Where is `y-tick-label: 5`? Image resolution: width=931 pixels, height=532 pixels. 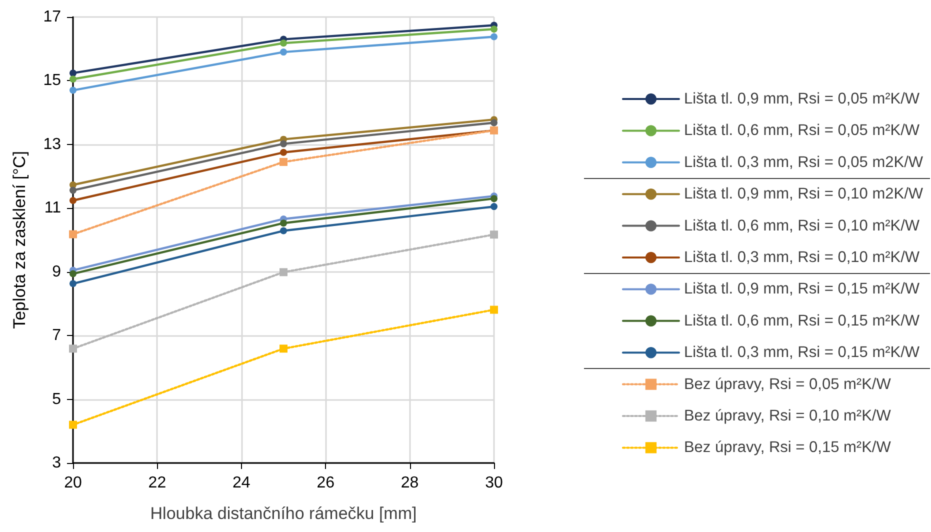
y-tick-label: 5 is located at coordinates (57, 399).